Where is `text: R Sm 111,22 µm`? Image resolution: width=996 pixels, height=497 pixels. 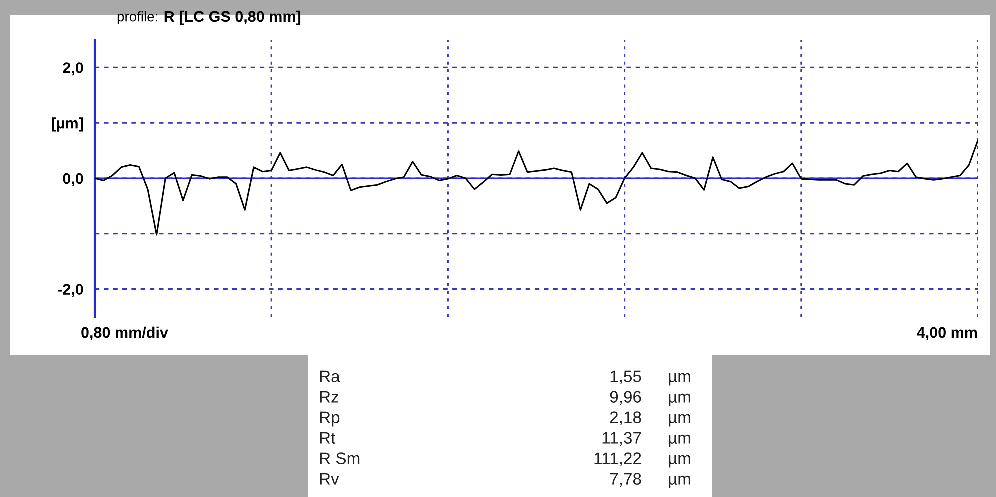 text: R Sm 111,22 µm is located at coordinates (505, 460).